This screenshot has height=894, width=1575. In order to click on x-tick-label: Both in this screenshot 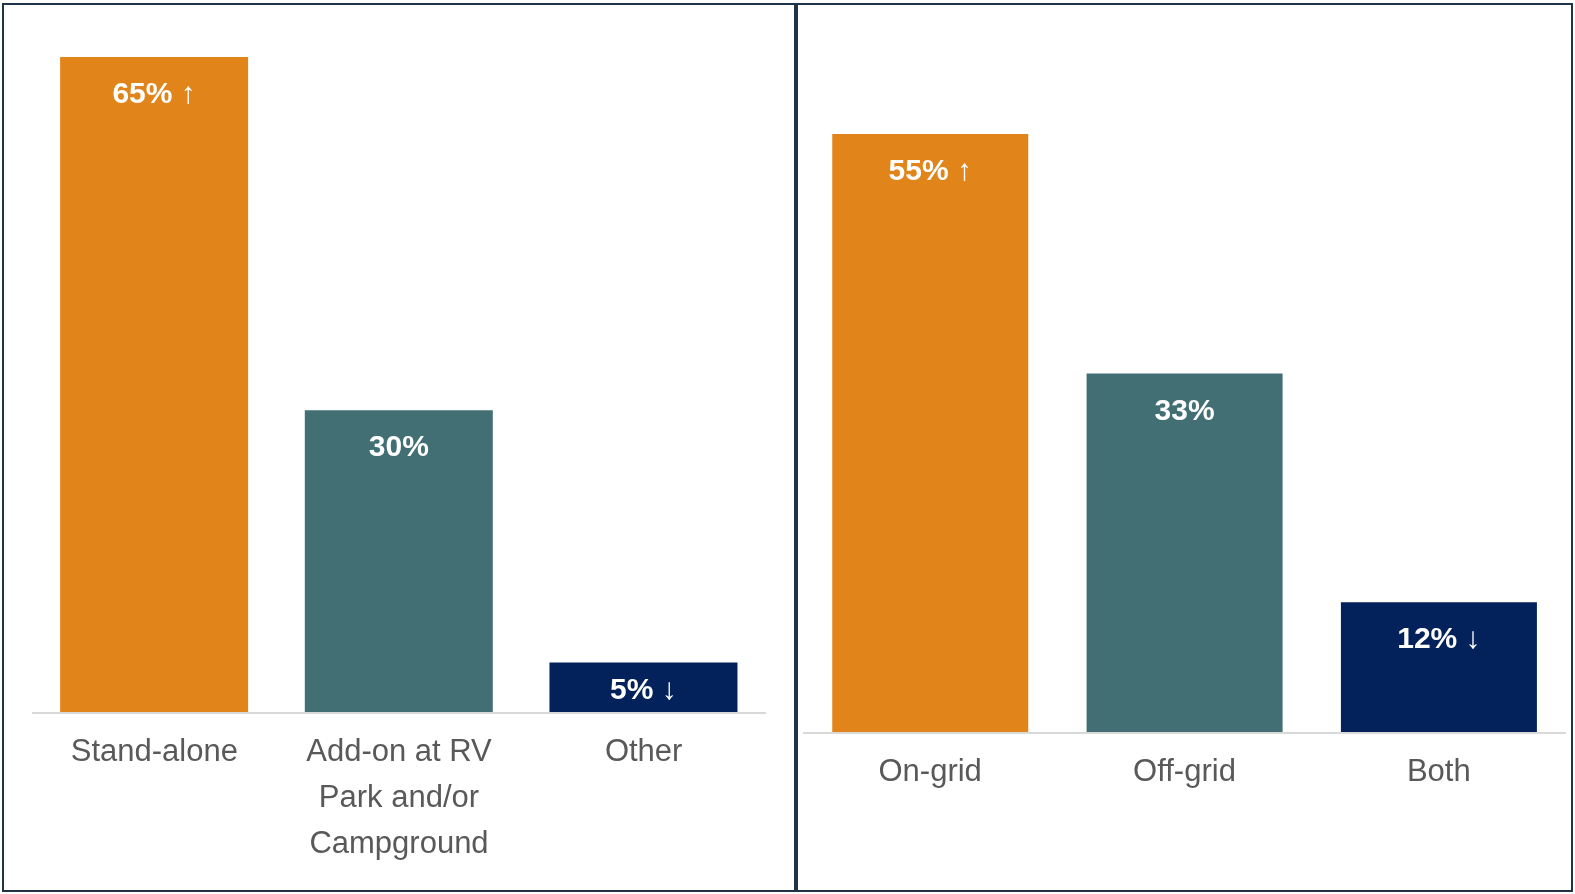, I will do `click(1438, 770)`.